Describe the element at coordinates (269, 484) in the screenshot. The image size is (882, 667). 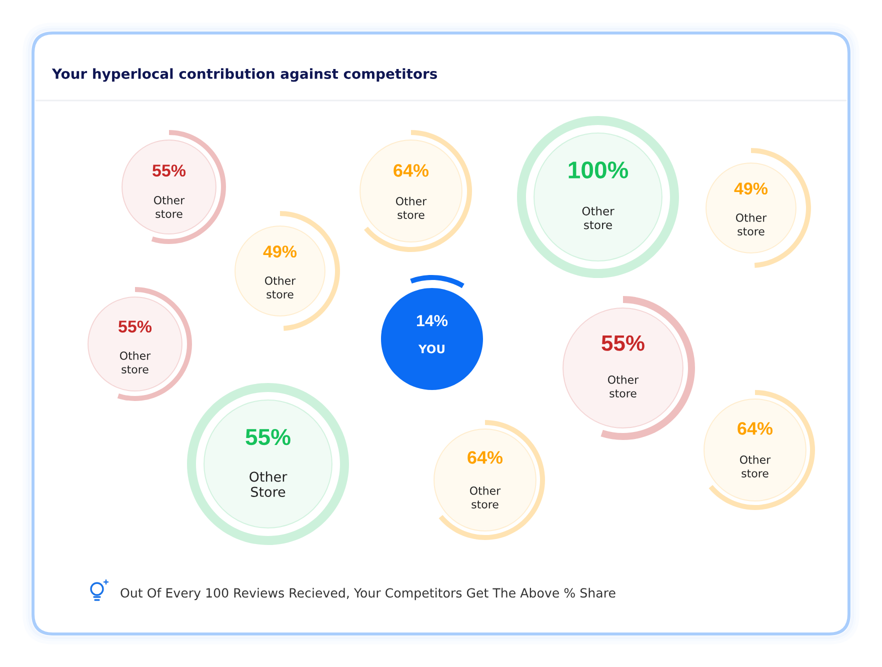
I see `category-label: Other Store` at that location.